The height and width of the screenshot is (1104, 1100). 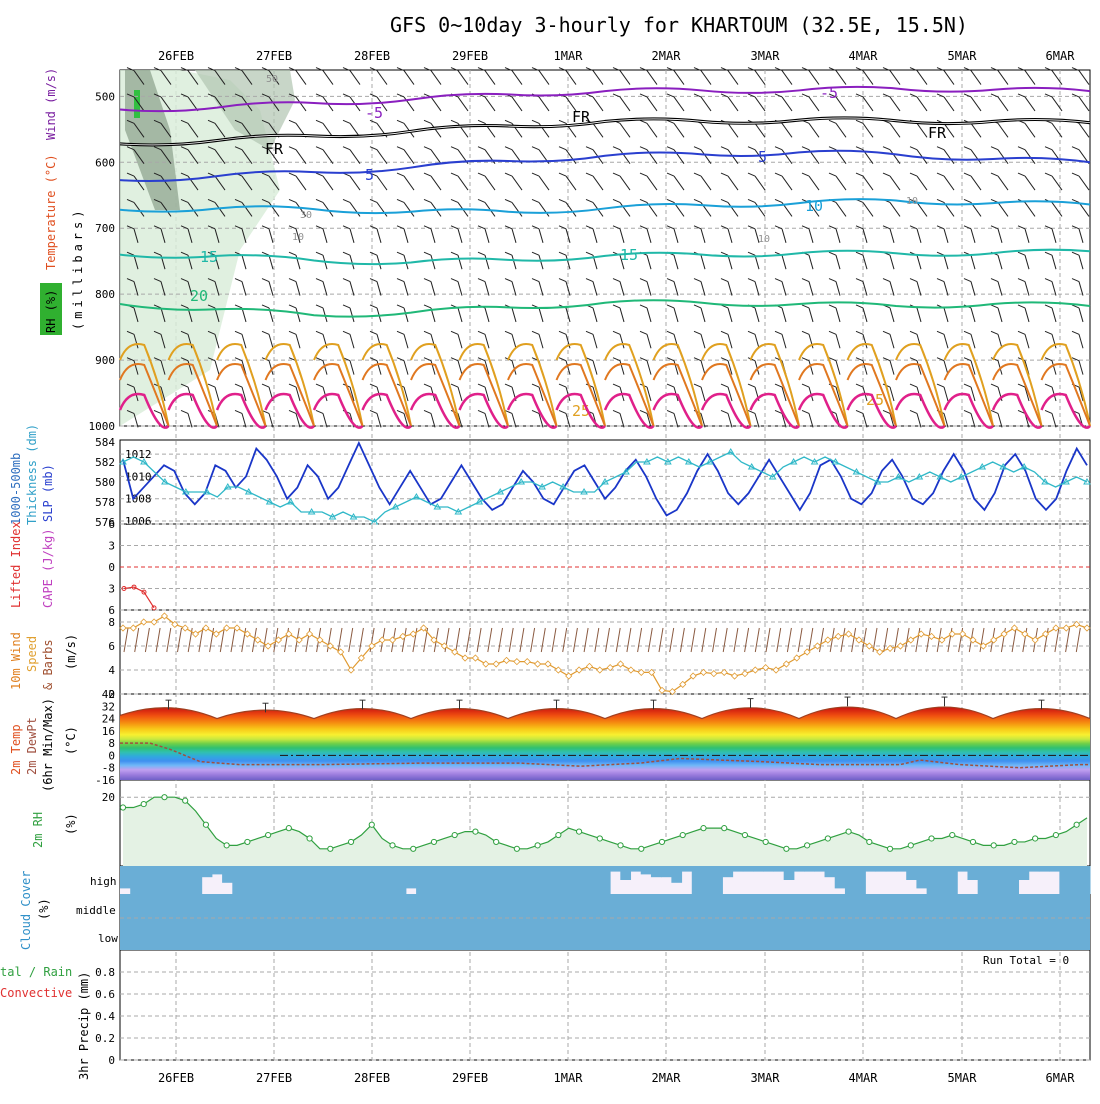 I want to click on bottom-date-label: 28FEB, so click(x=372, y=1078).